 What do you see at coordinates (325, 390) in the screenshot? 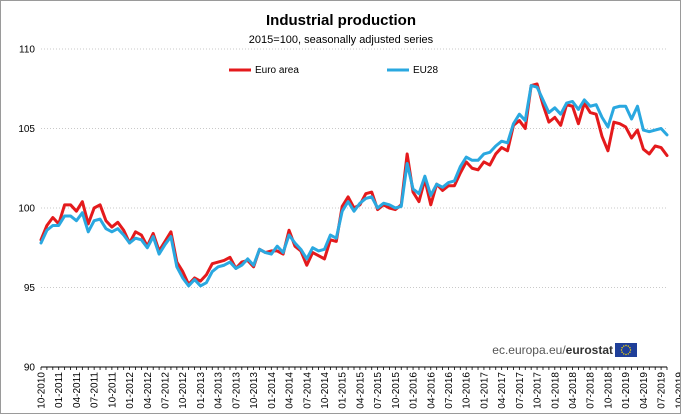
I see `x-tick-label: 10-2014` at bounding box center [325, 390].